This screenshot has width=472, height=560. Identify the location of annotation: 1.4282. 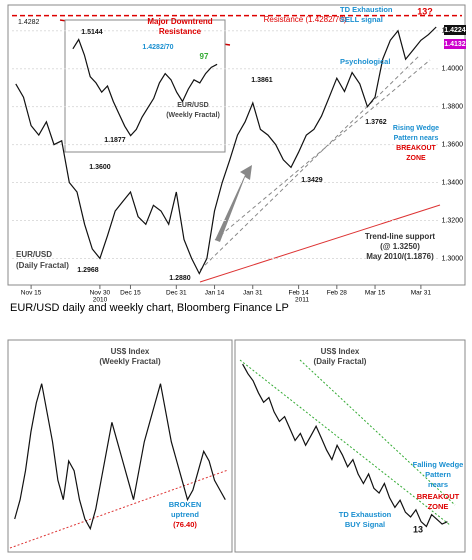
(29, 22).